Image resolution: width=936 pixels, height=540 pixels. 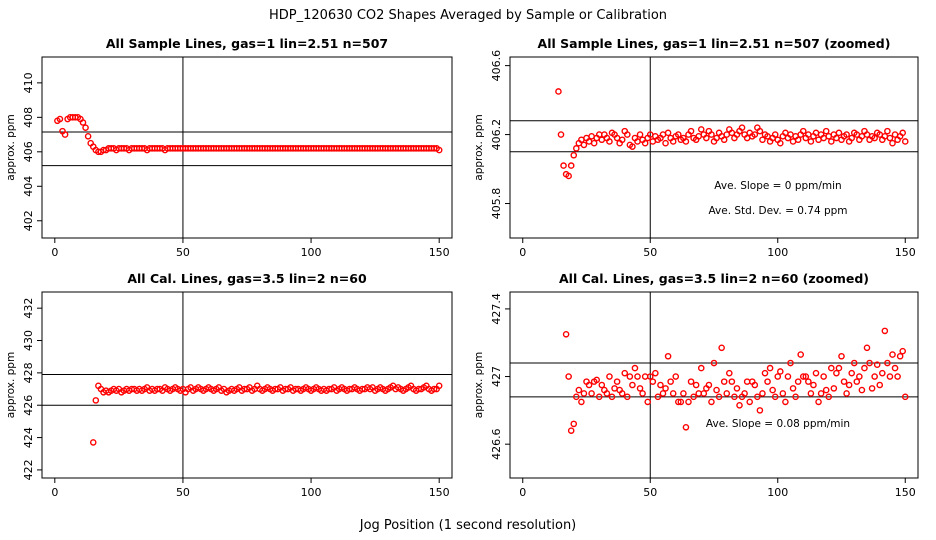 I want to click on y-tick-label: 406.2, so click(x=496, y=135).